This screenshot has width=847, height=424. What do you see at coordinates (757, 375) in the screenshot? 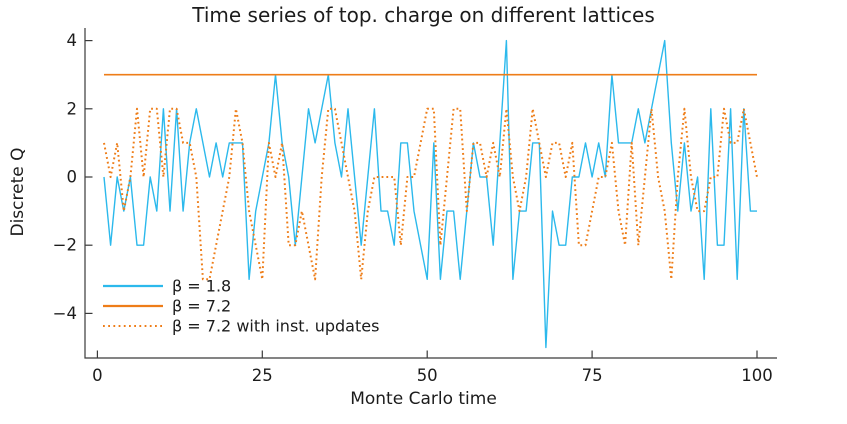
I see `x-tick-label: 100` at bounding box center [757, 375].